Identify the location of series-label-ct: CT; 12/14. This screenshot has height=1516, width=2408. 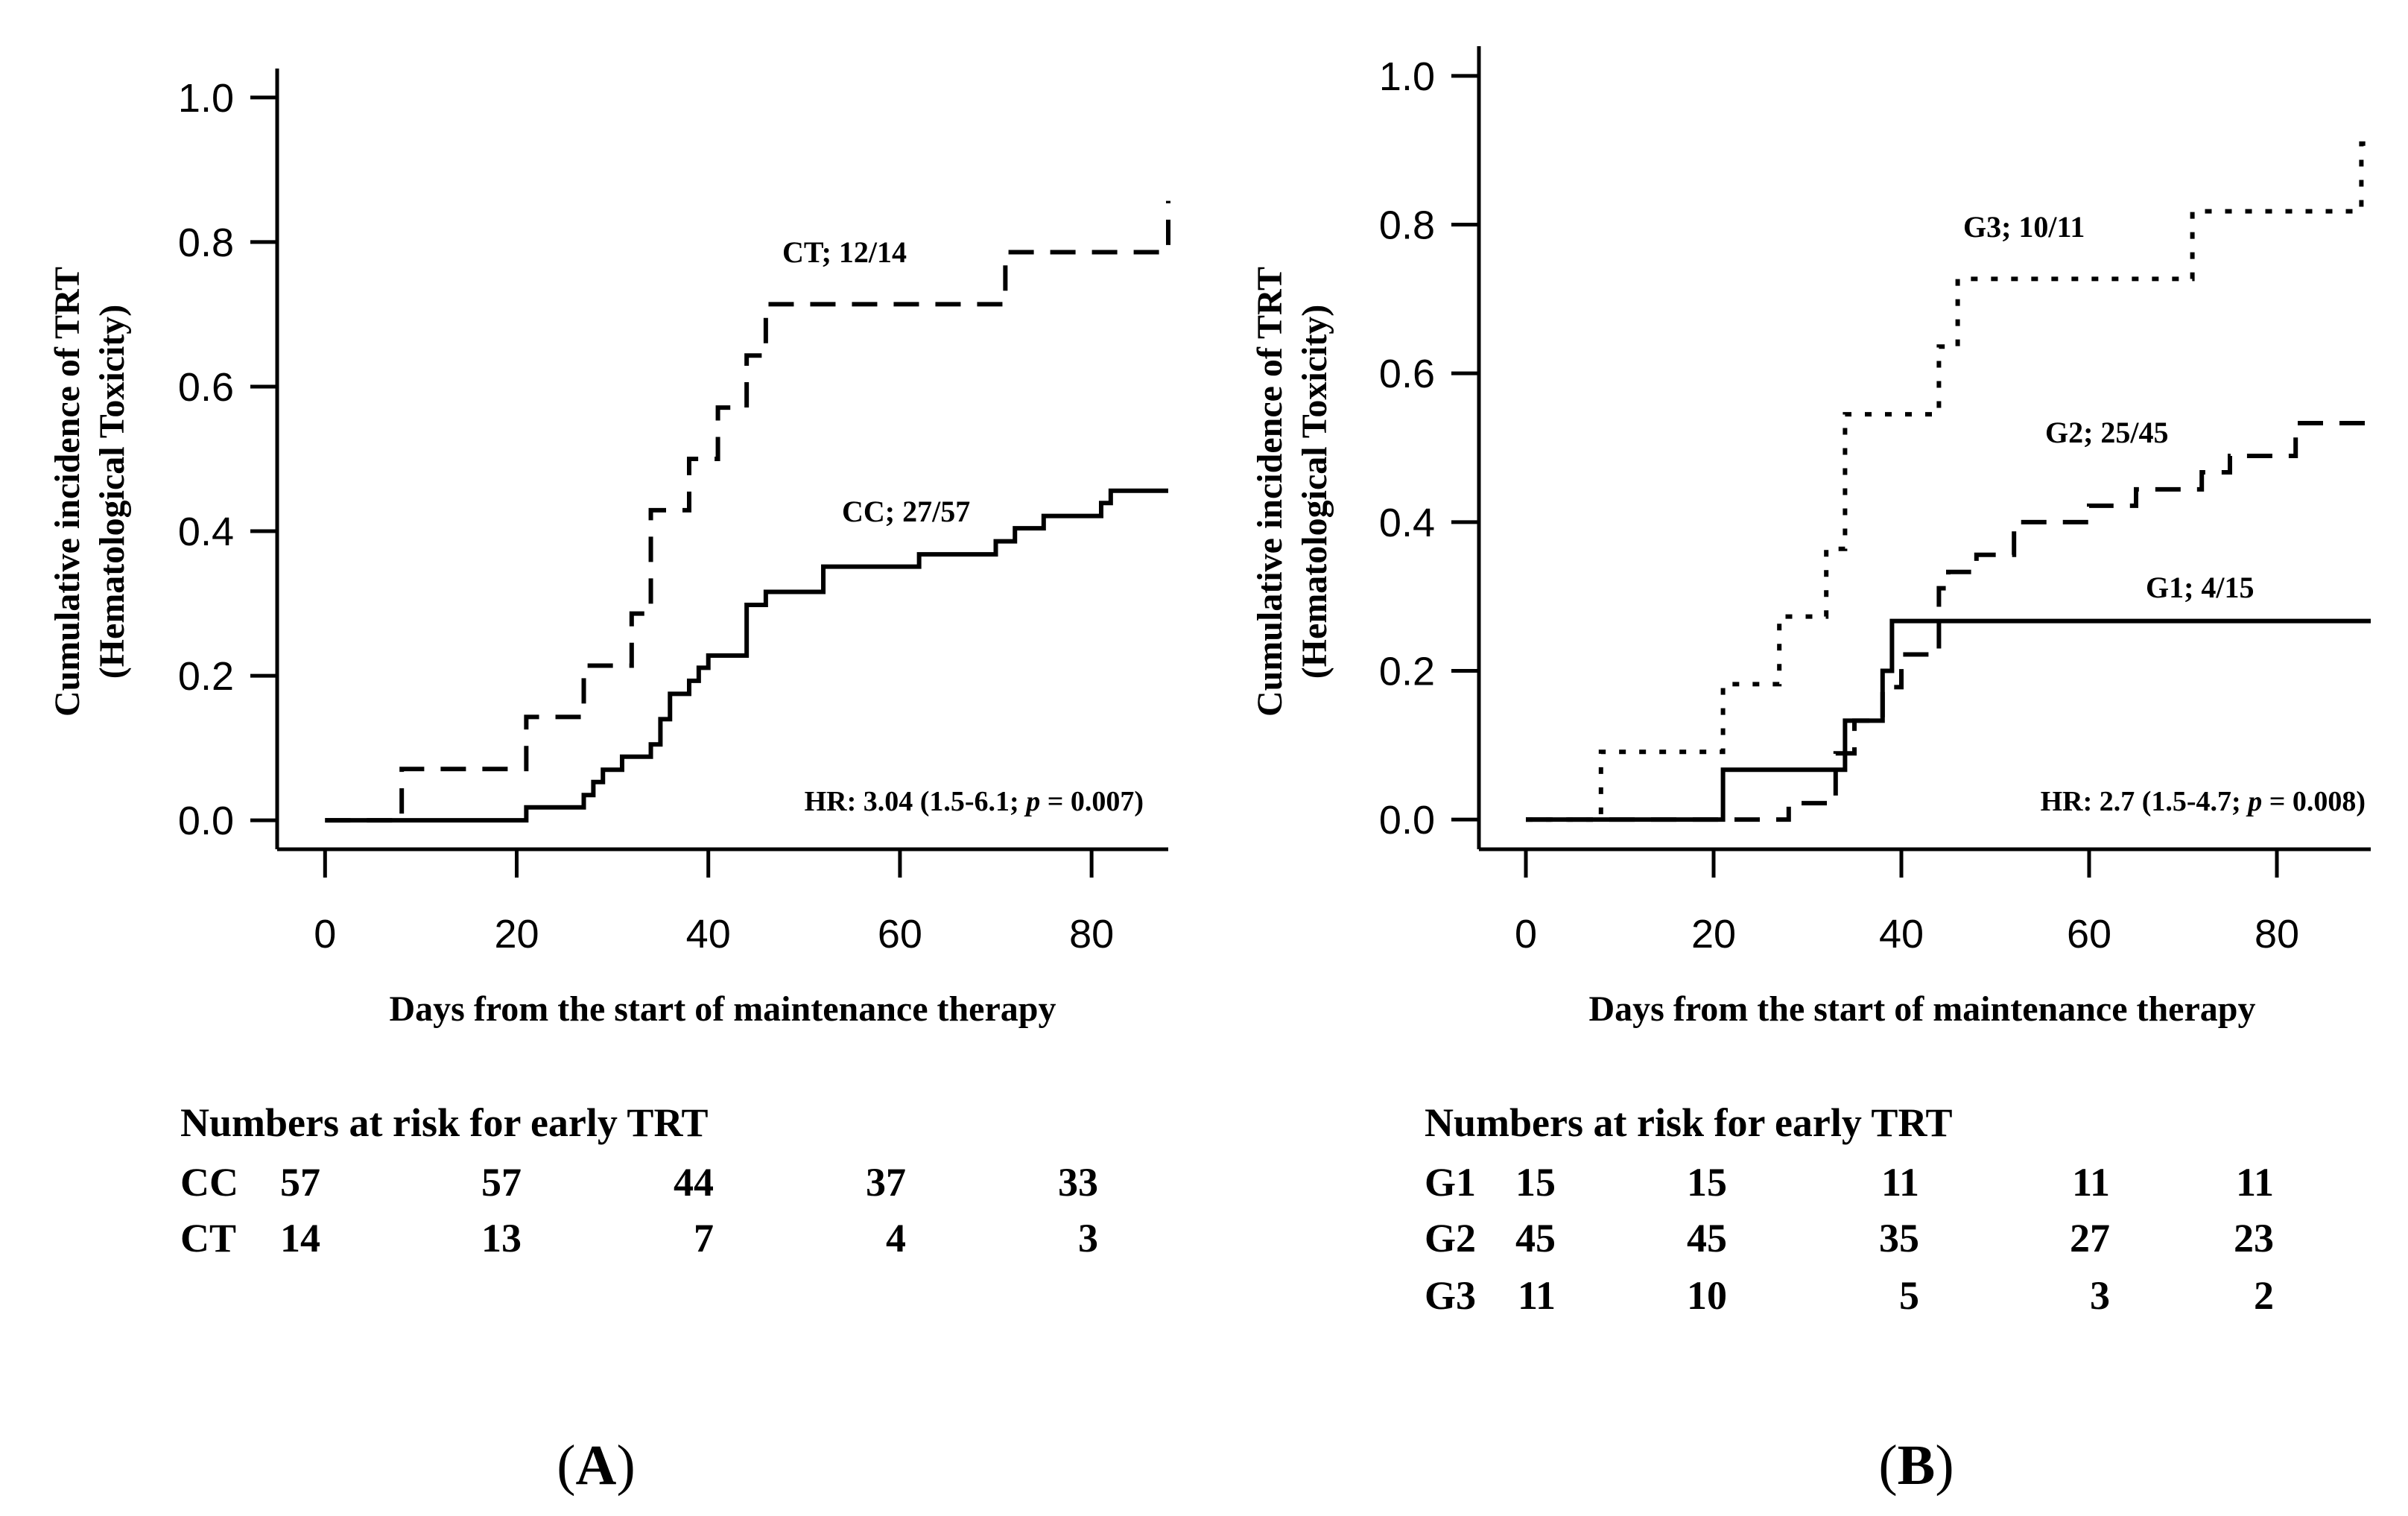
(844, 252).